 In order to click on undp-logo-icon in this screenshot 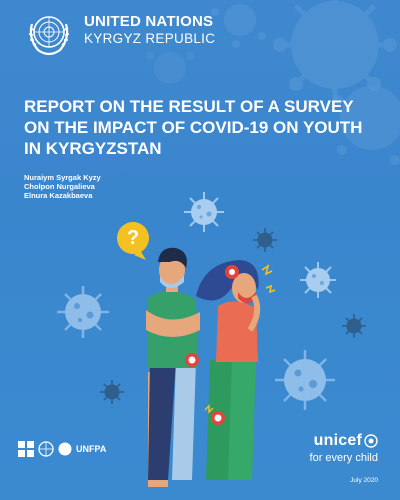, I will do `click(26, 449)`.